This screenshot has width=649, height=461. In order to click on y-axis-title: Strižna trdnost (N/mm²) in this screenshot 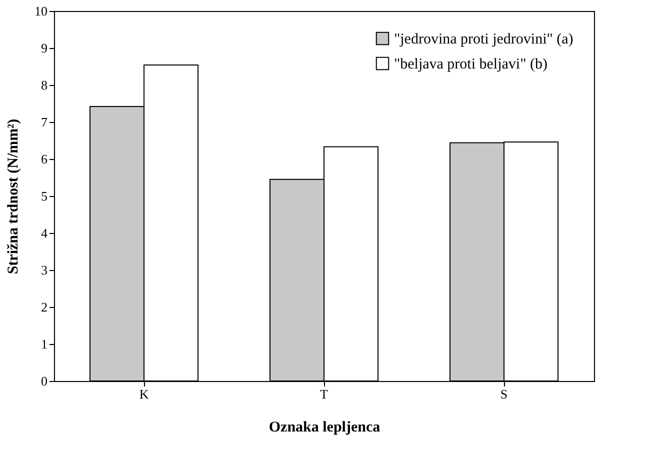, I will do `click(14, 196)`.